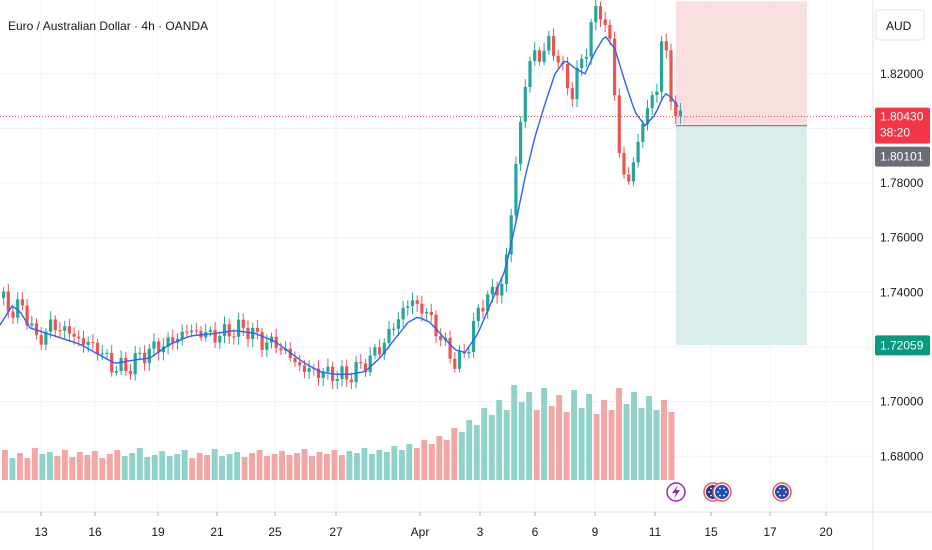 The width and height of the screenshot is (932, 550). I want to click on x-tick-label: 17, so click(770, 532).